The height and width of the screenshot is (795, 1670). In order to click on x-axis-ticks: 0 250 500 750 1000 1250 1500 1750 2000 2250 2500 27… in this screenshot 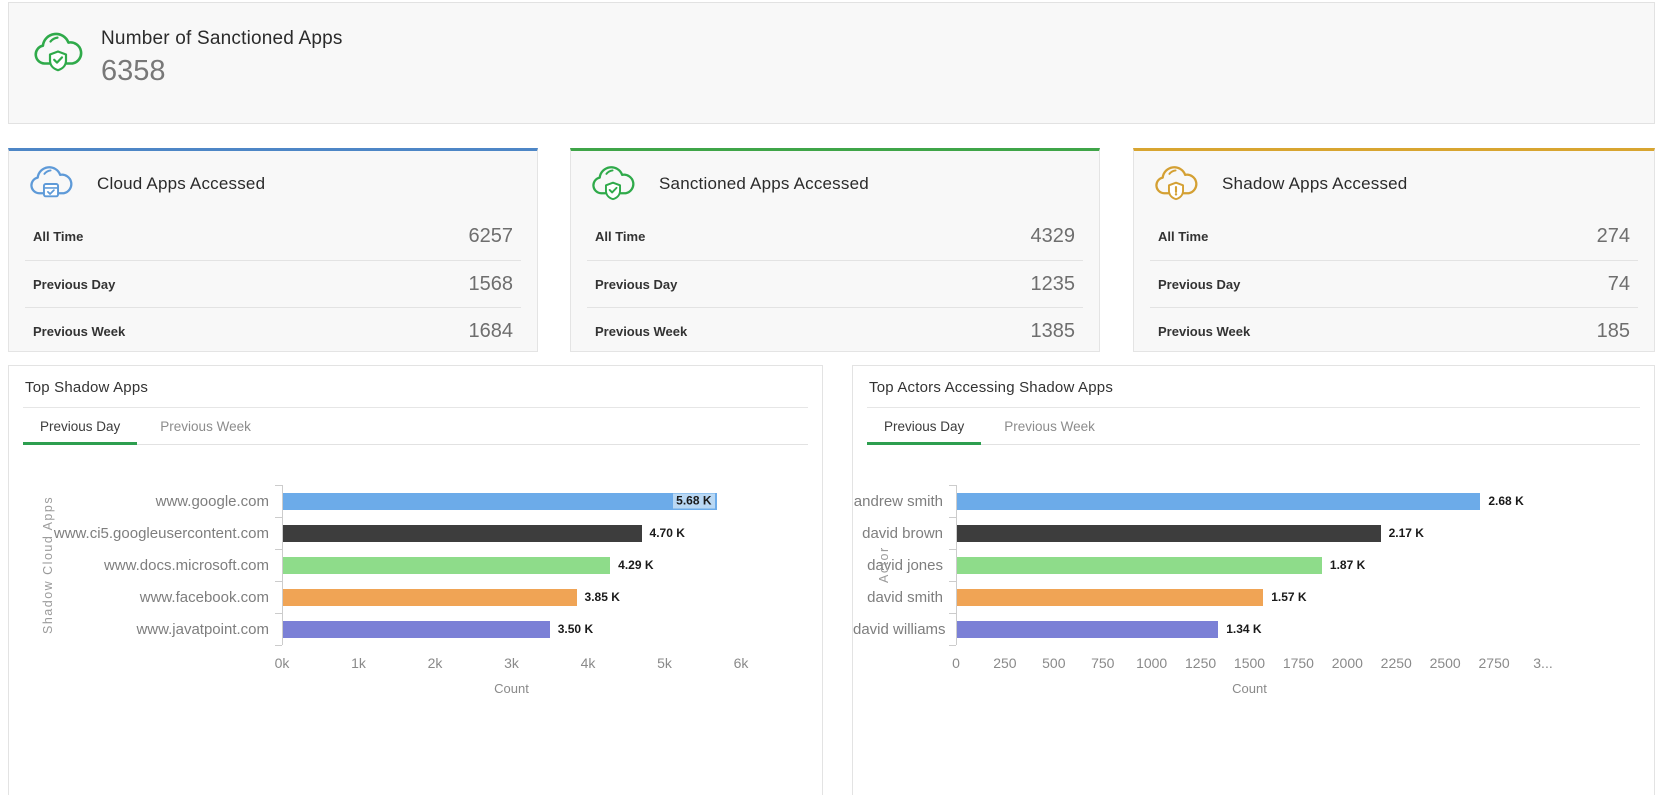, I will do `click(1252, 664)`.